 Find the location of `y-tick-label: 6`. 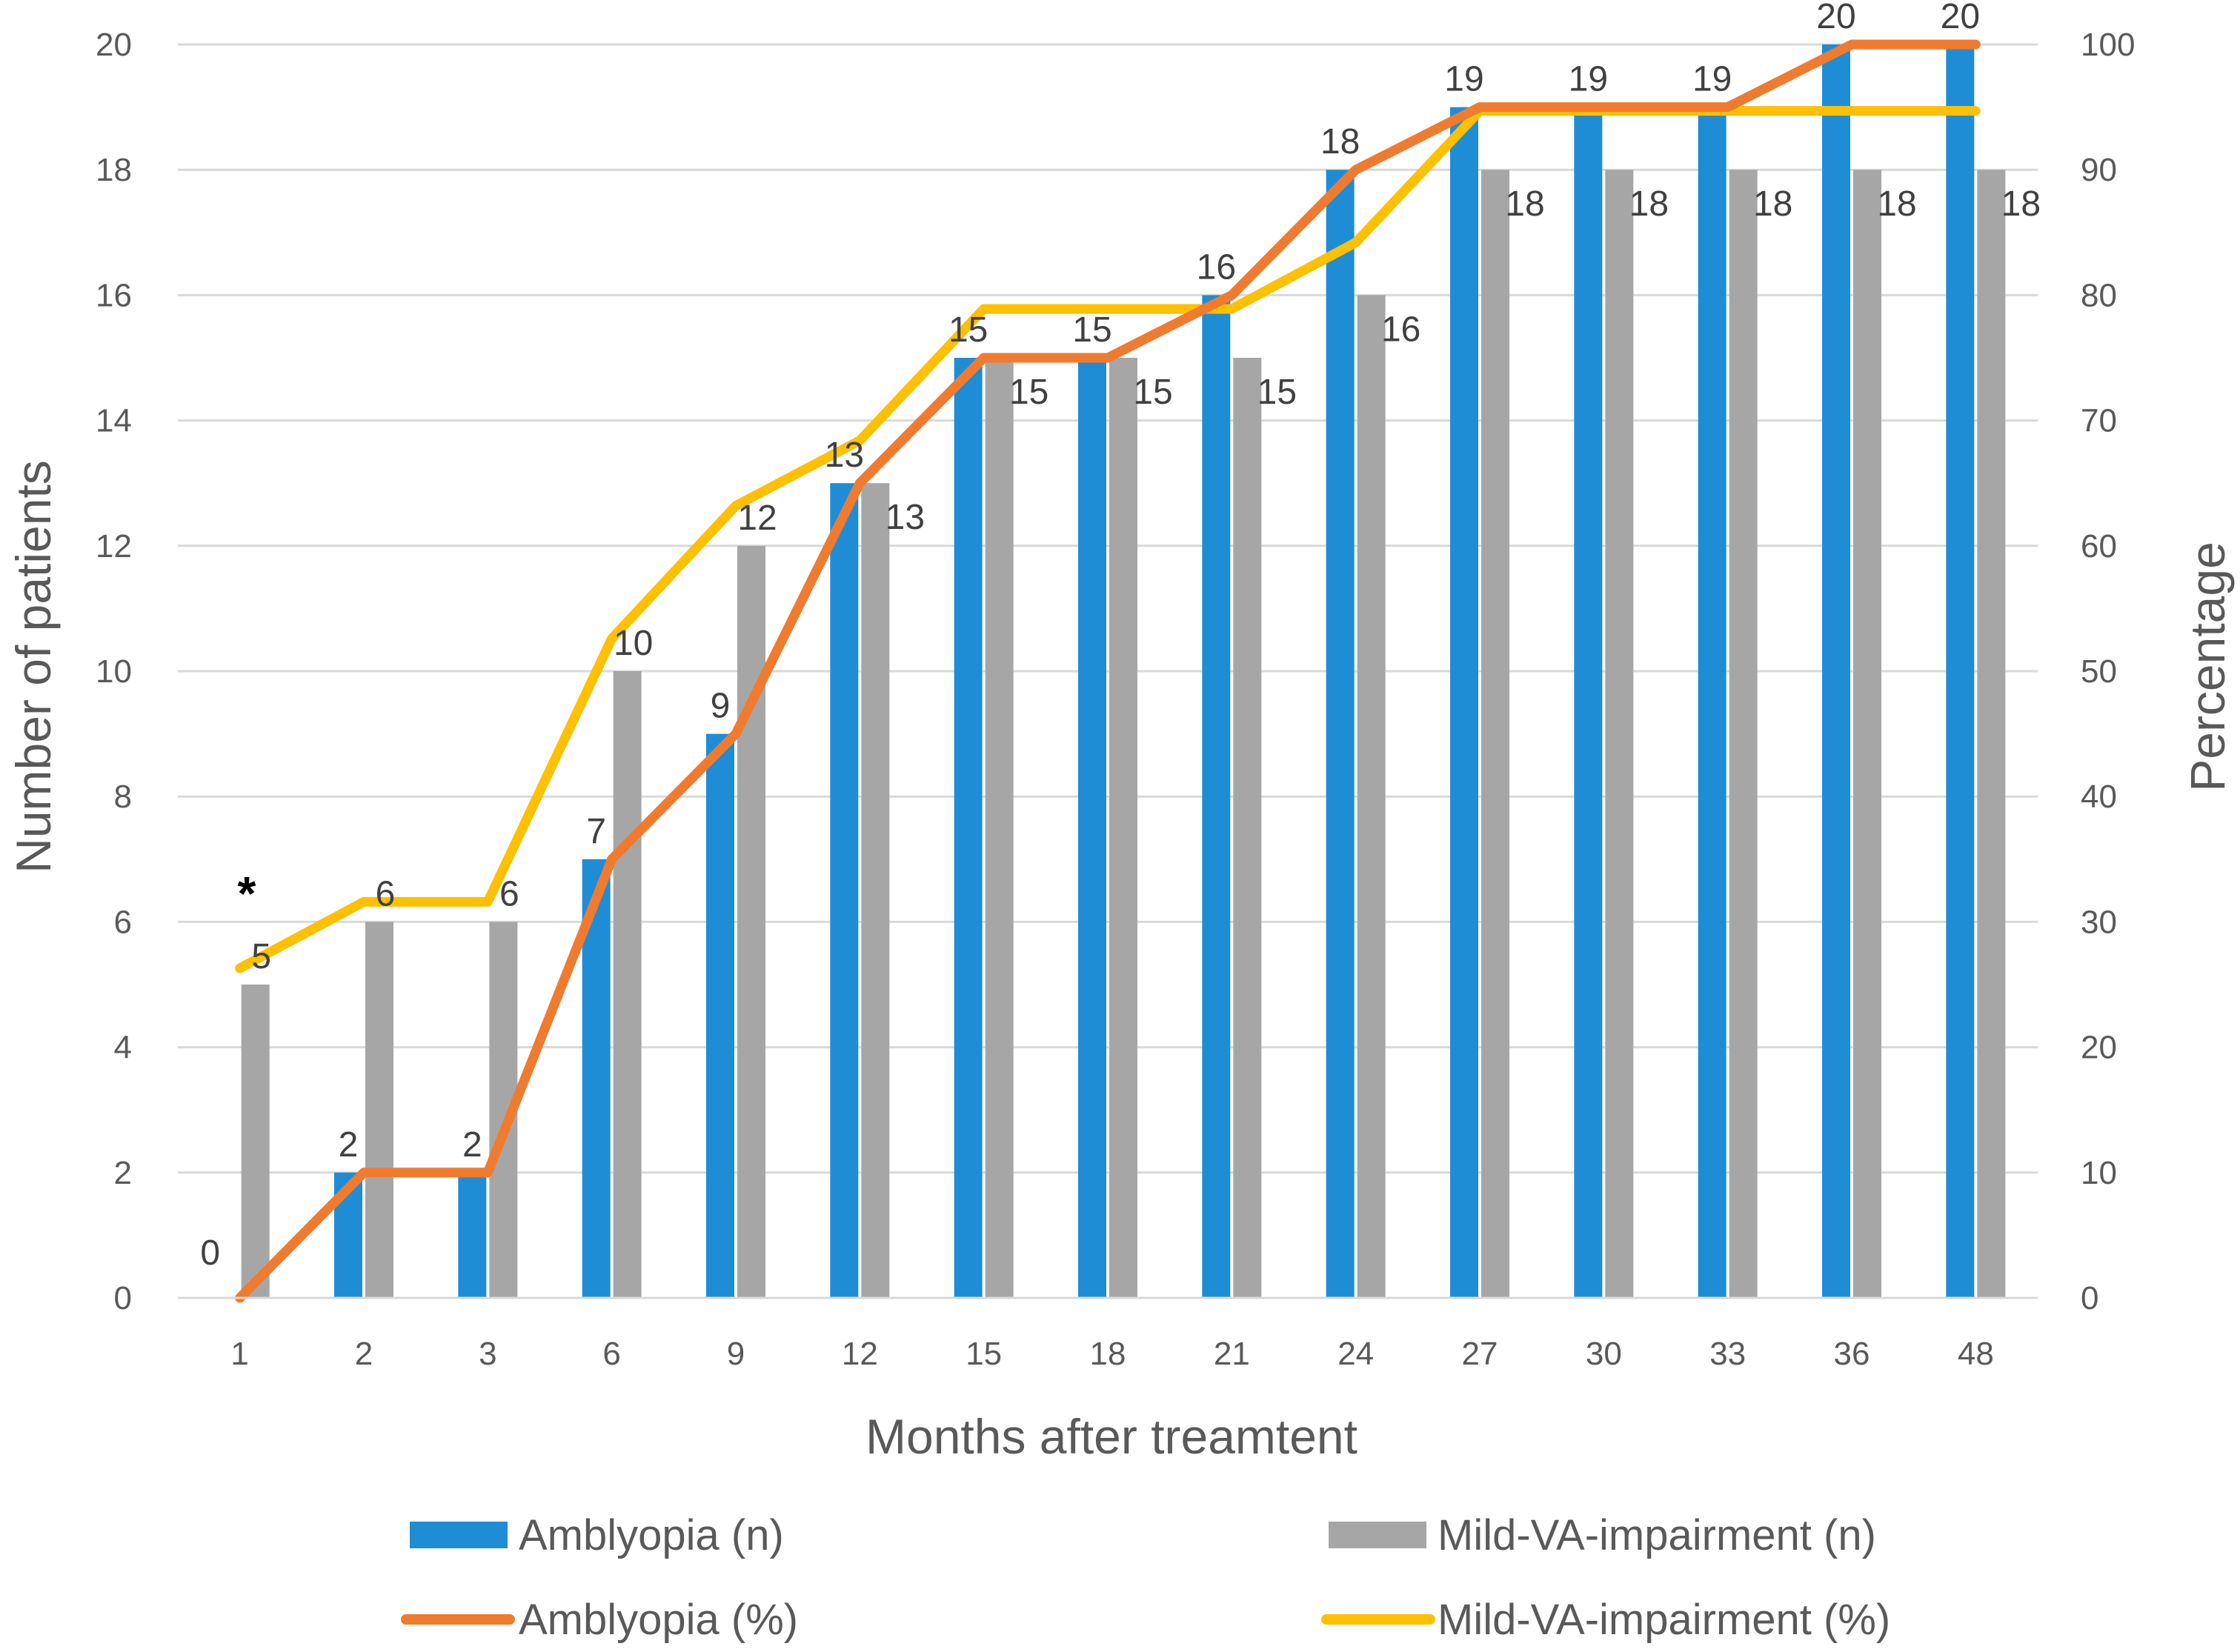

y-tick-label: 6 is located at coordinates (123, 922).